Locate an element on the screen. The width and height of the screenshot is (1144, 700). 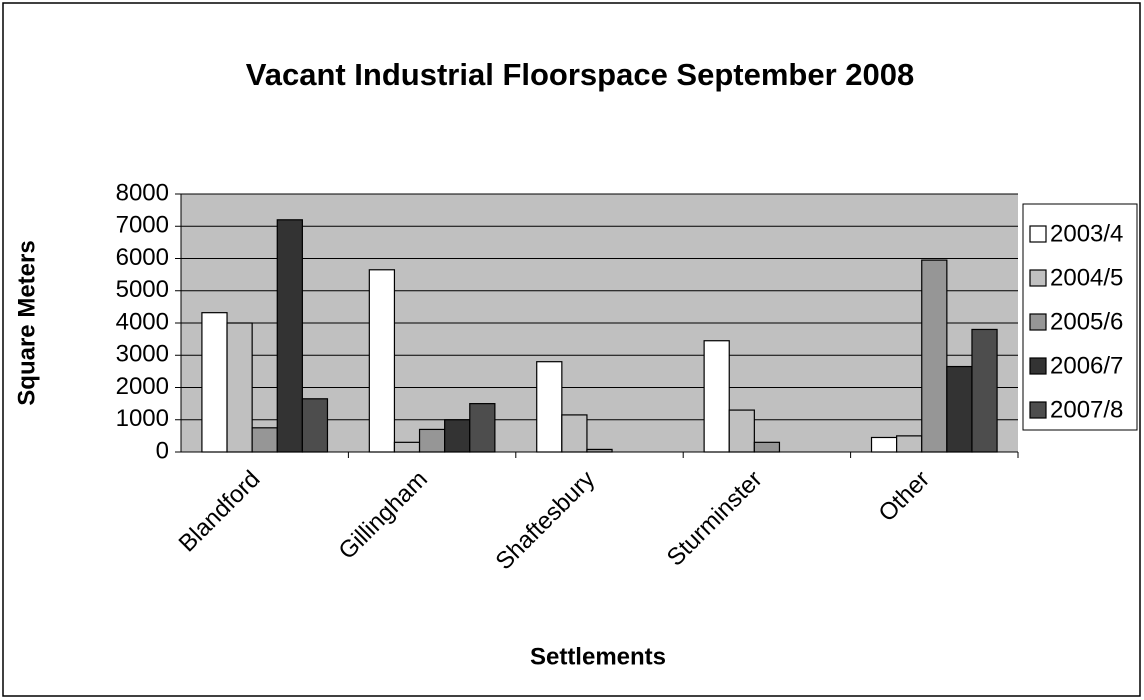
y-axis-label: Square Meters is located at coordinates (26, 322).